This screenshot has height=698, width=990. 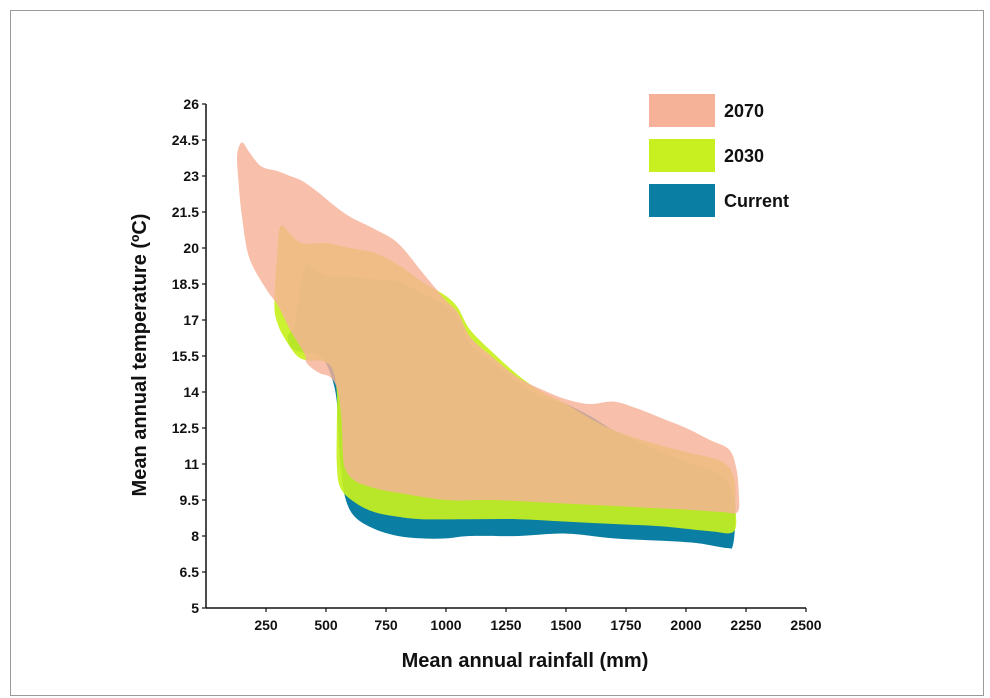 What do you see at coordinates (805, 625) in the screenshot?
I see `x-tick-label: 2500` at bounding box center [805, 625].